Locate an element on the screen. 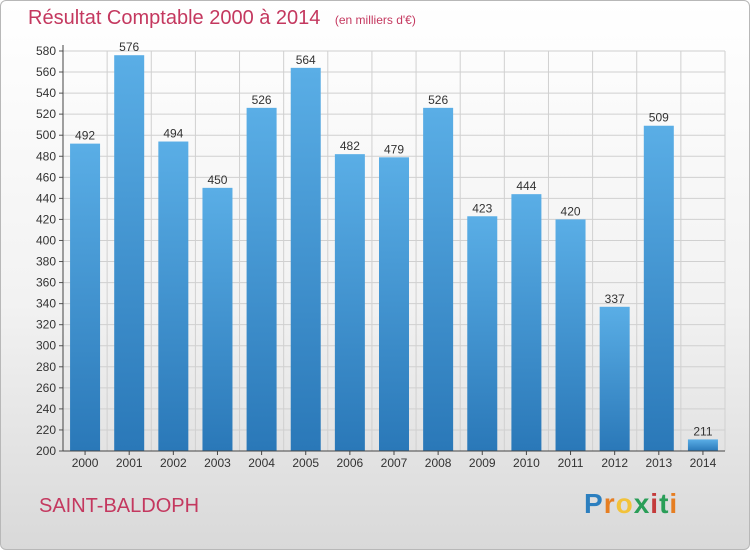  y-tick-label: 400 is located at coordinates (46, 240).